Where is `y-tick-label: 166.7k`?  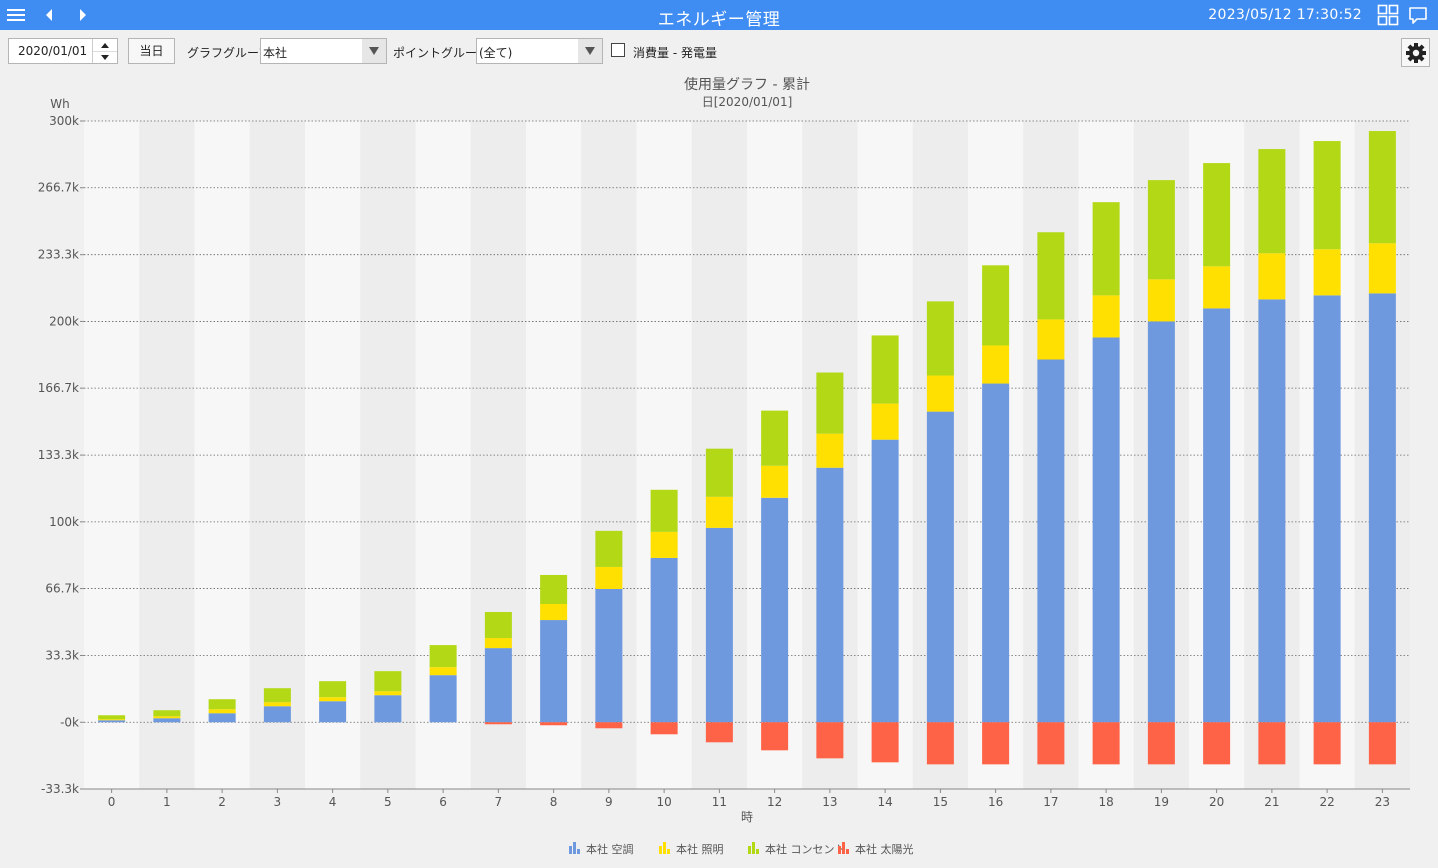 y-tick-label: 166.7k is located at coordinates (58, 388).